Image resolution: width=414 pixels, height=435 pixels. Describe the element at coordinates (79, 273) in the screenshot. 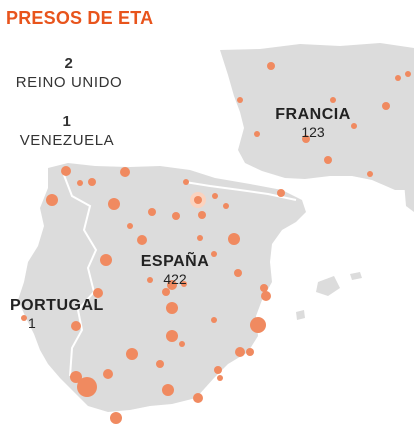

I see `spain-portugal-border` at that location.